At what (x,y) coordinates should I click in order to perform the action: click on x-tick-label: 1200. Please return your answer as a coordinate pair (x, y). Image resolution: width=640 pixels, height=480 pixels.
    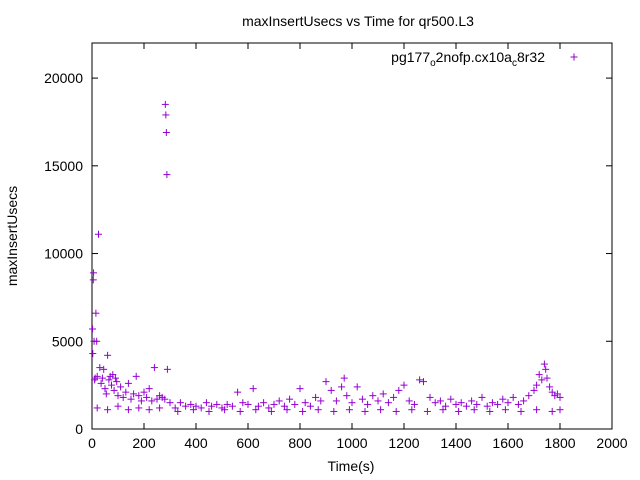
    Looking at the image, I should click on (403, 443).